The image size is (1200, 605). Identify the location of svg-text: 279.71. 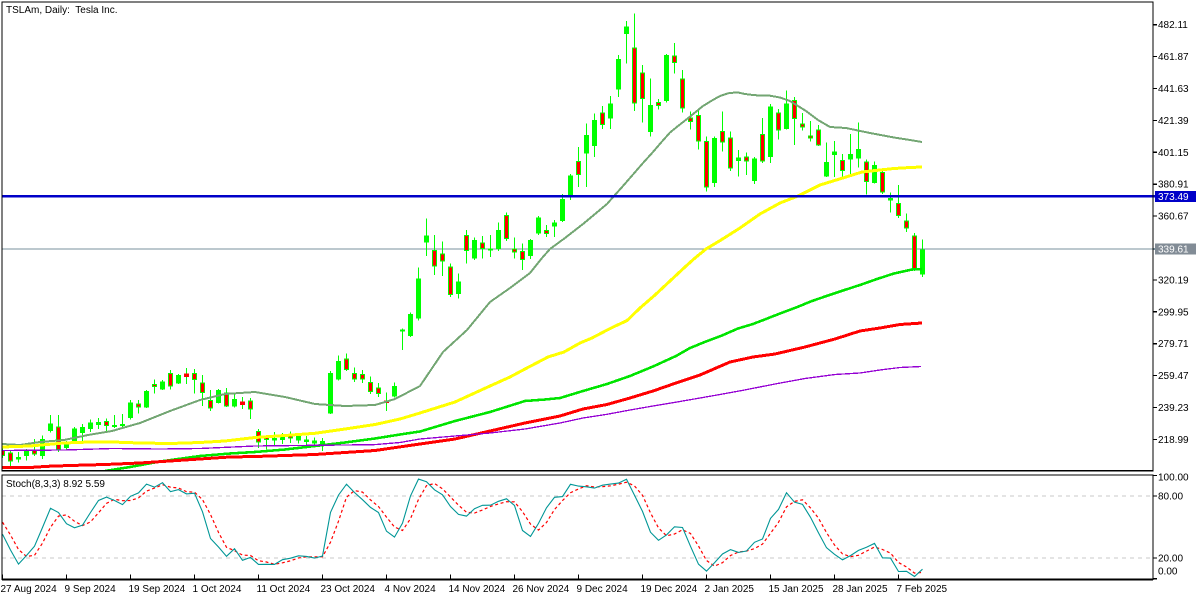
(1173, 344).